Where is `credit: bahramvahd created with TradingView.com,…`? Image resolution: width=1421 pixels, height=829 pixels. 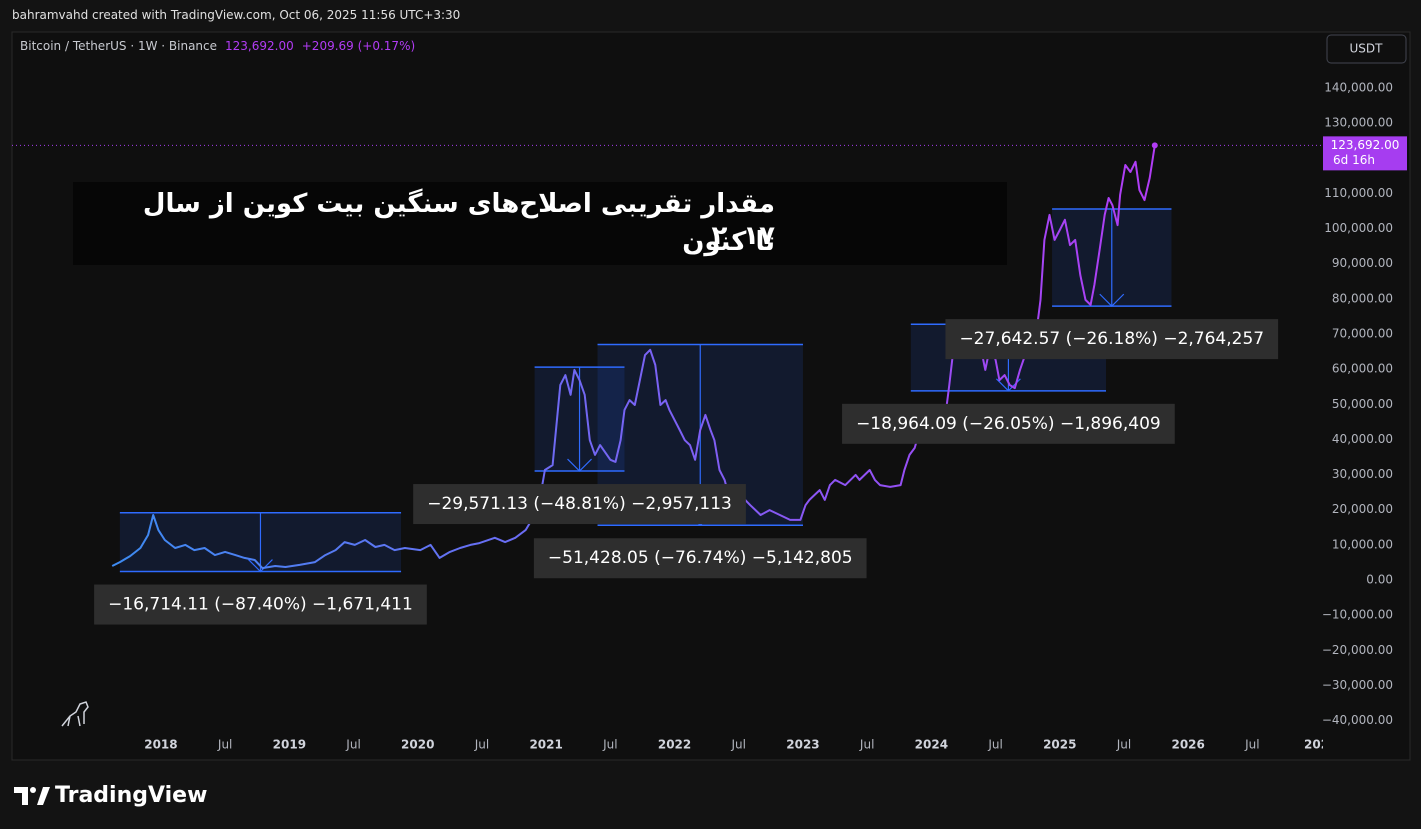
credit: bahramvahd created with TradingView.com,… is located at coordinates (236, 15).